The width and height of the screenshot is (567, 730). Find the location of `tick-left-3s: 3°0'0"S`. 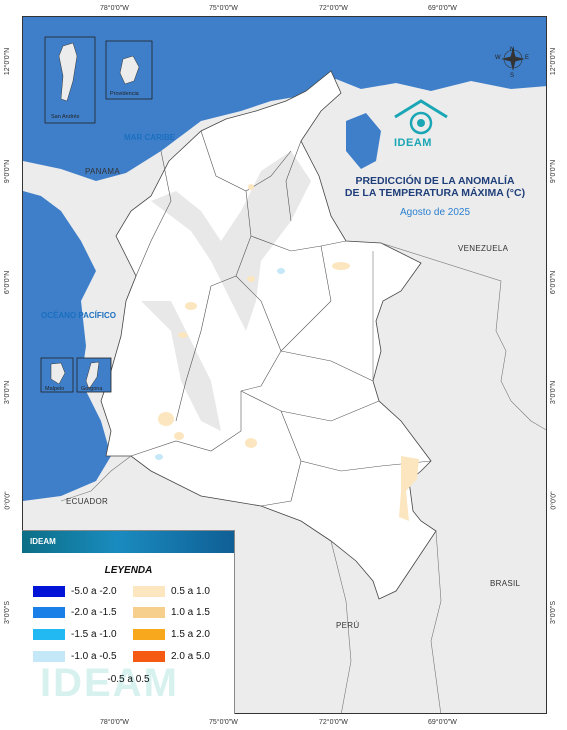

tick-left-3s: 3°0'0"S is located at coordinates (7, 612).